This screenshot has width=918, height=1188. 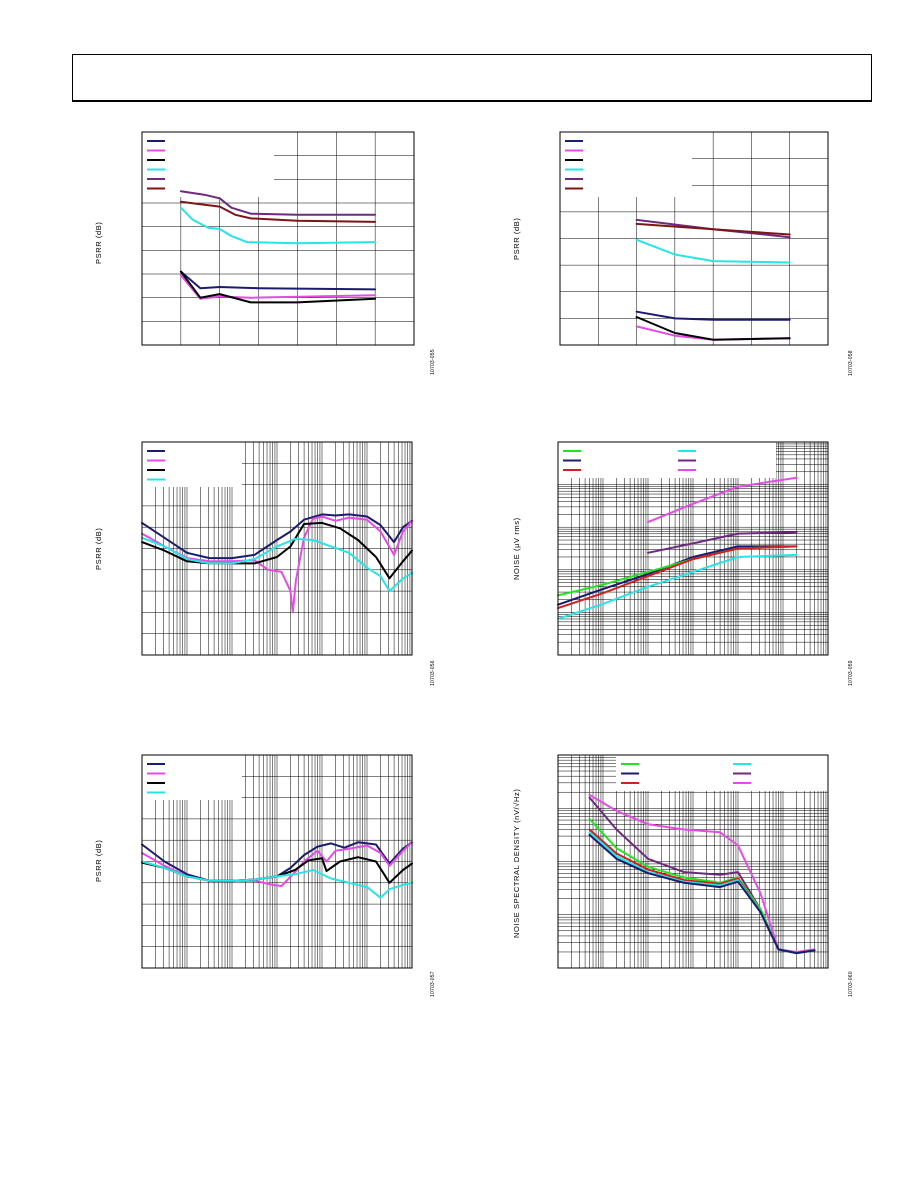 I want to click on chart4-legend, so click(x=667, y=460).